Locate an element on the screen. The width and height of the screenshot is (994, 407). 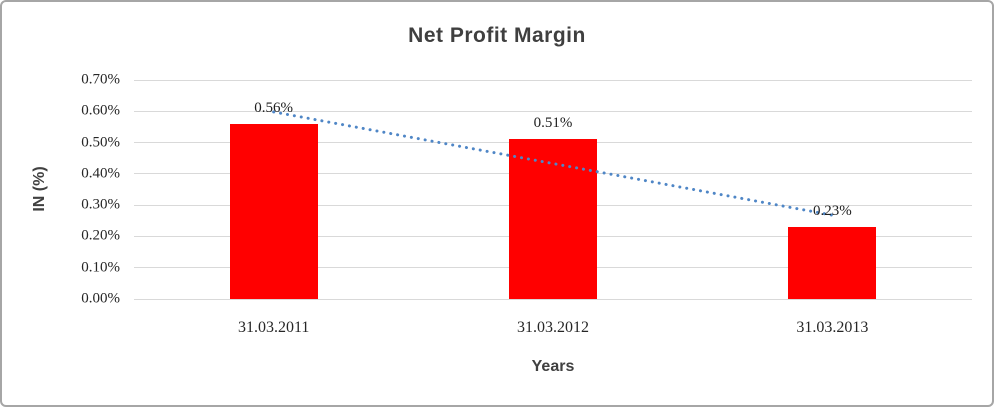
x-tick-label: 31.03.2013 is located at coordinates (832, 327).